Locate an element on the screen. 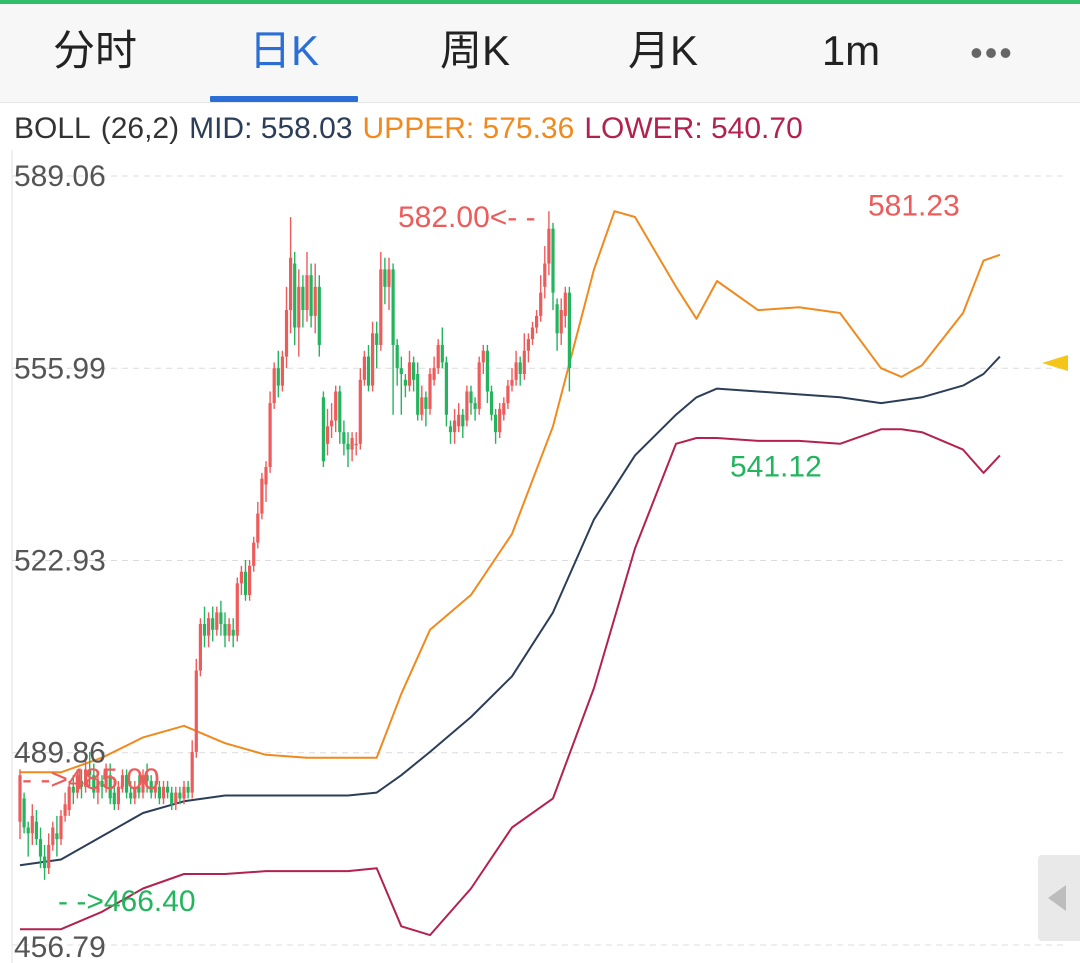  more-dots-icon: ••• is located at coordinates (992, 52).